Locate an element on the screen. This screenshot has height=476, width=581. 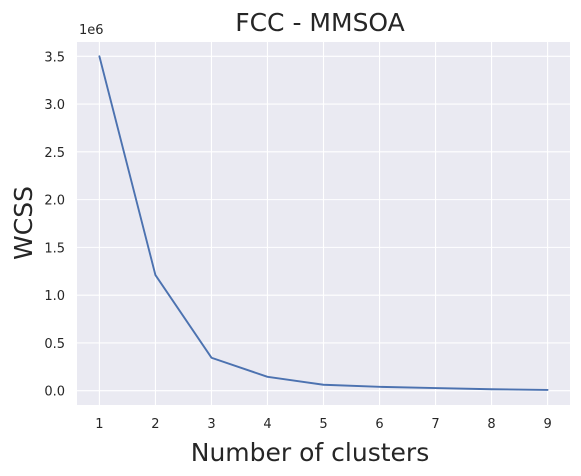
x-tick-label: 2 is located at coordinates (155, 424).